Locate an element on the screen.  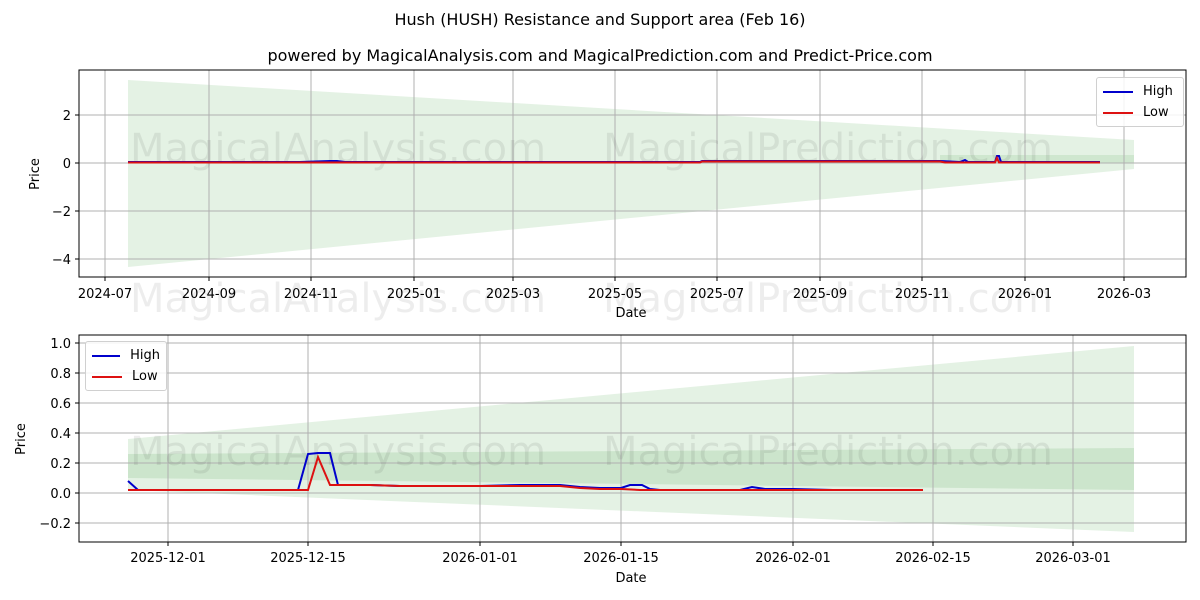
watermark-magicalanalysis-2: MagicalAnalysis.com is located at coordinates (338, 299).